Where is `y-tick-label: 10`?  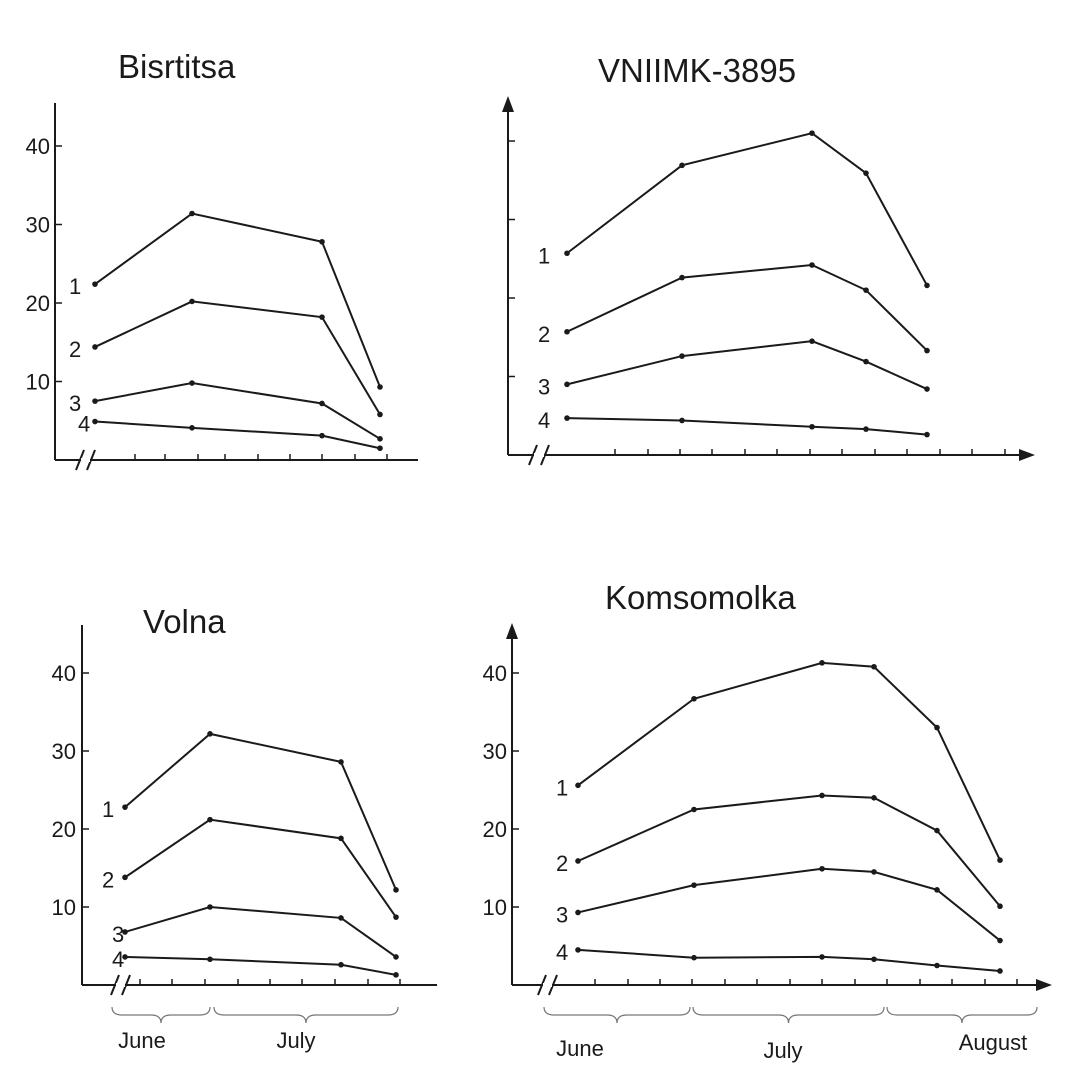
y-tick-label: 10 is located at coordinates (38, 382).